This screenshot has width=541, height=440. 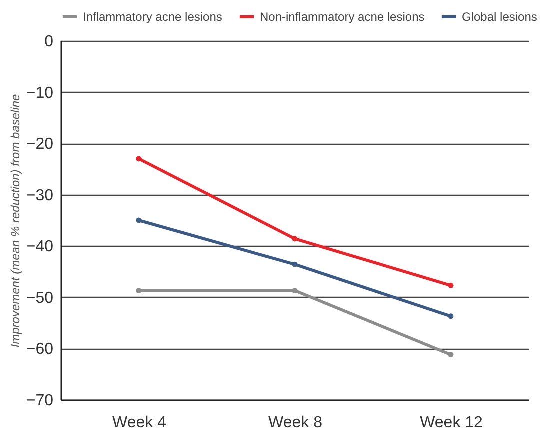 What do you see at coordinates (40, 247) in the screenshot?
I see `y-tick-label: −40` at bounding box center [40, 247].